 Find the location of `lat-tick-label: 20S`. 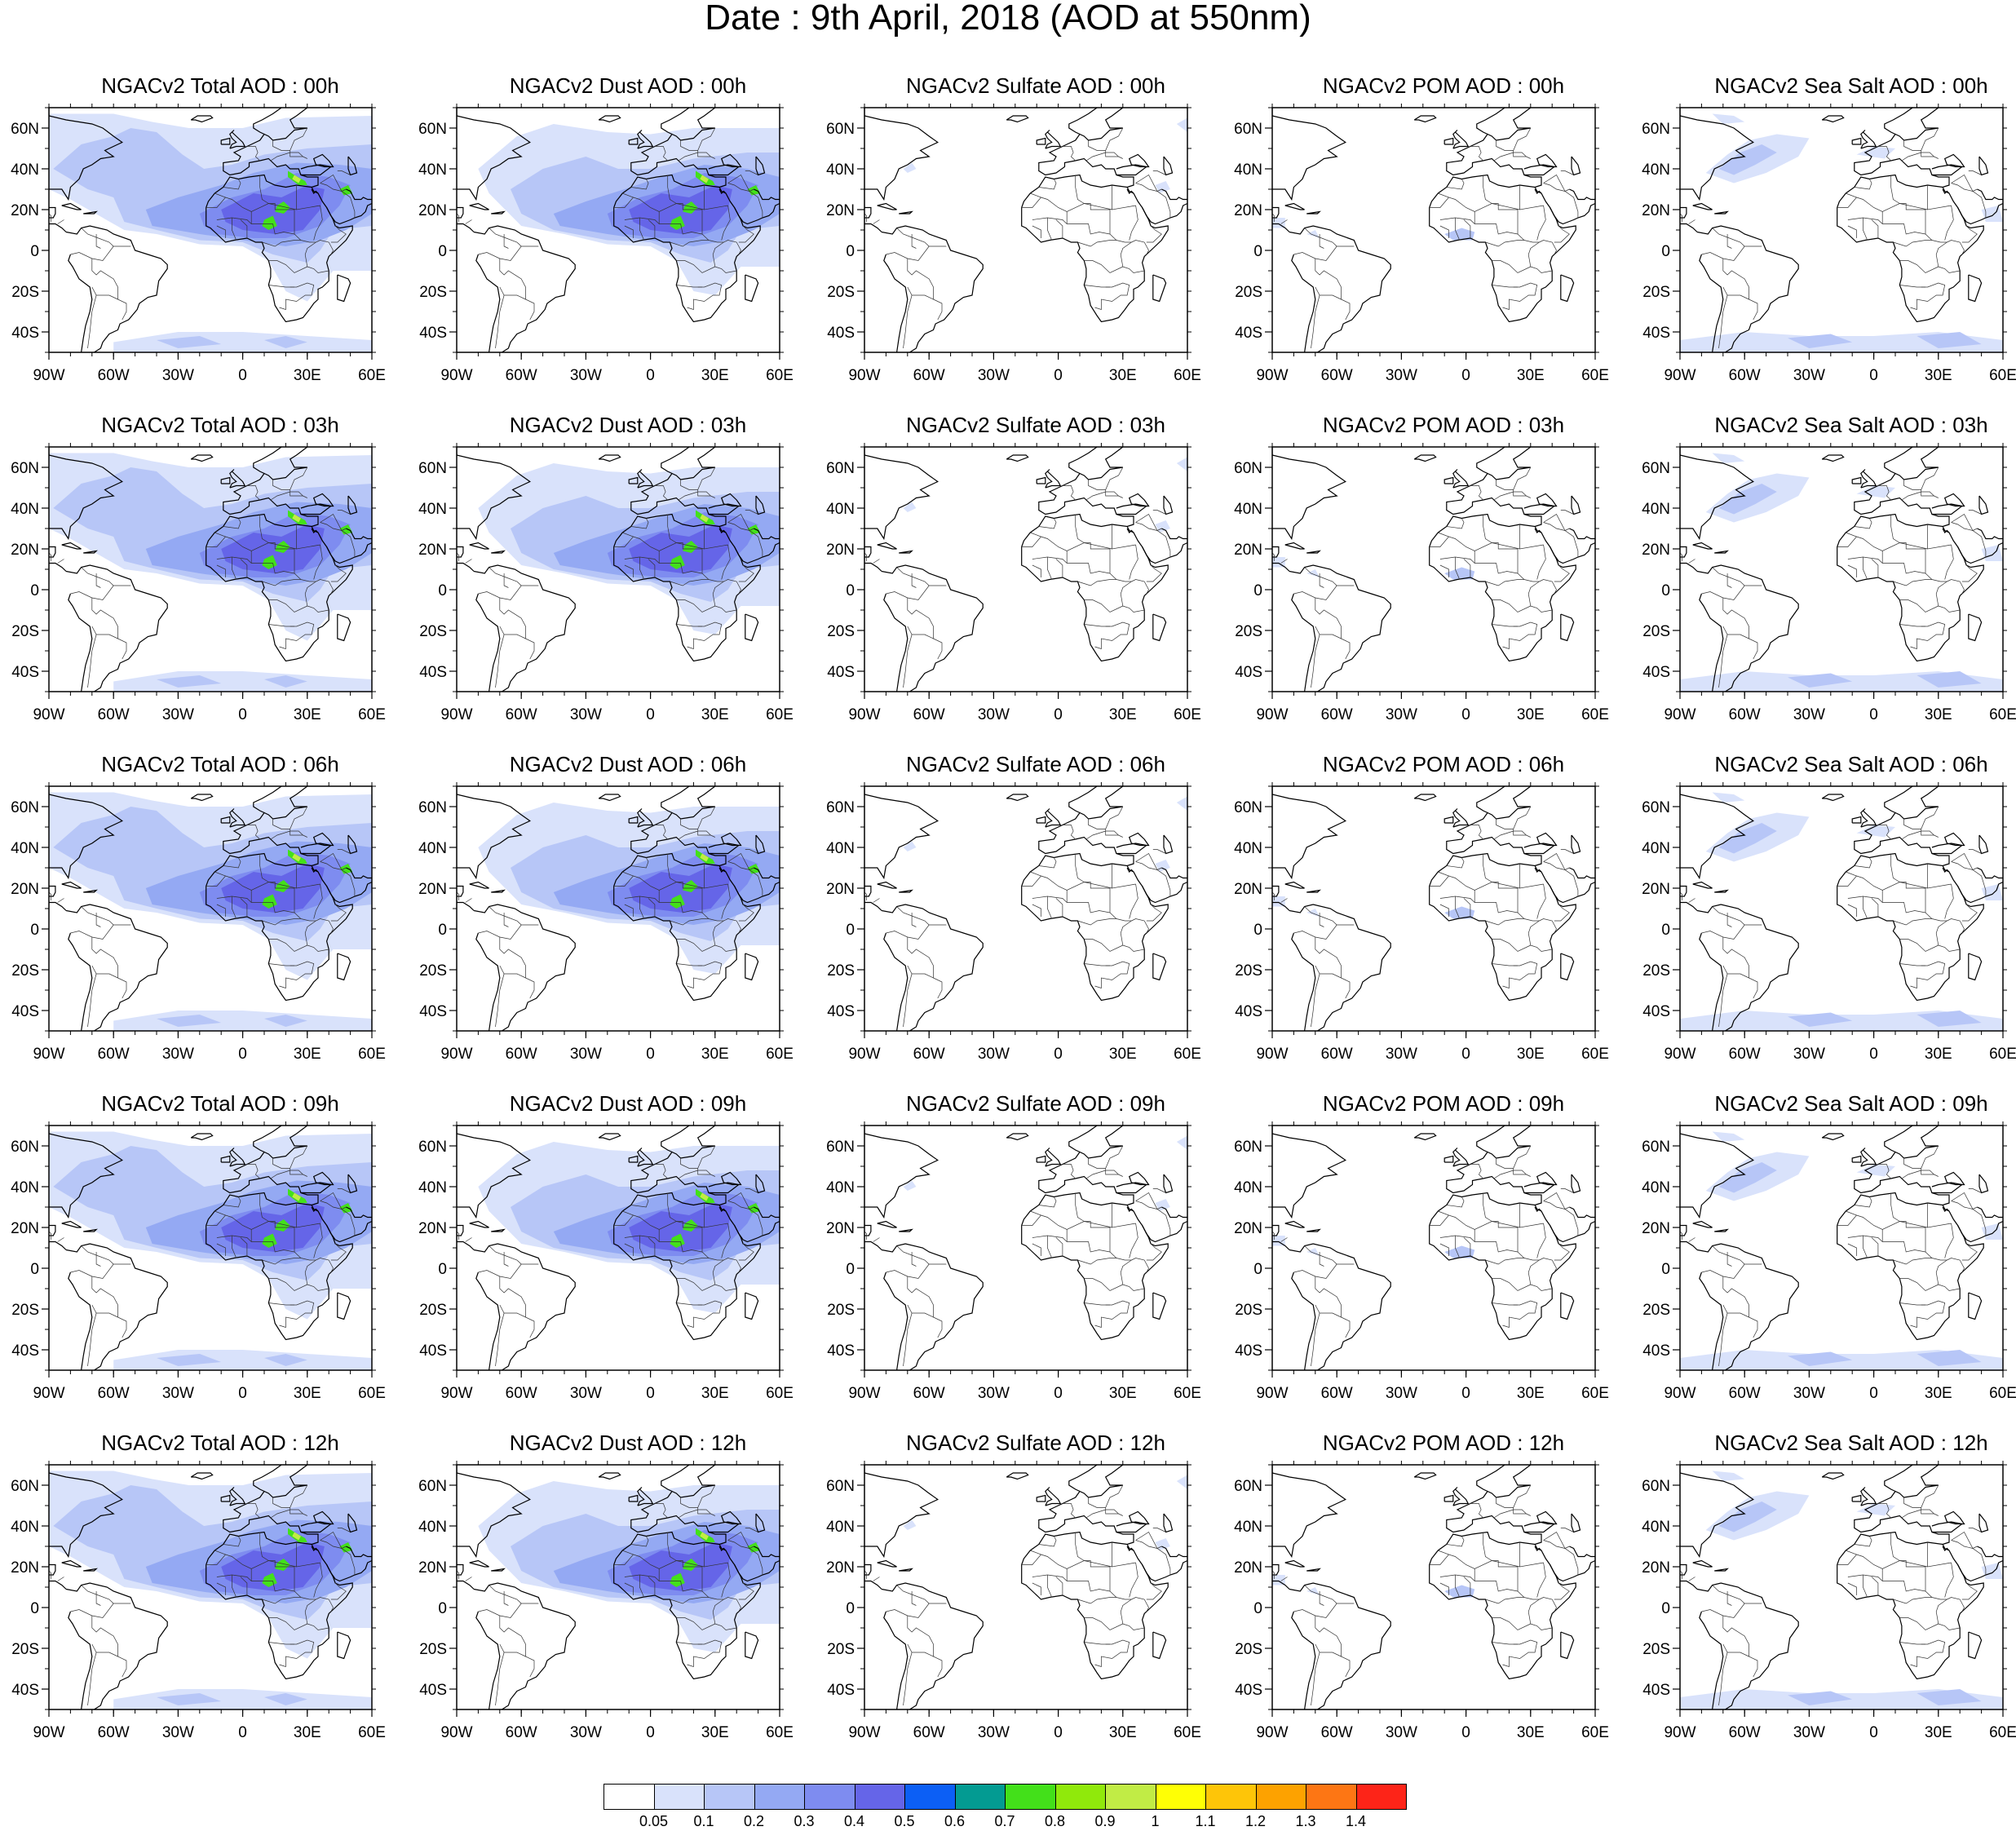

lat-tick-label: 20S is located at coordinates (433, 1310).